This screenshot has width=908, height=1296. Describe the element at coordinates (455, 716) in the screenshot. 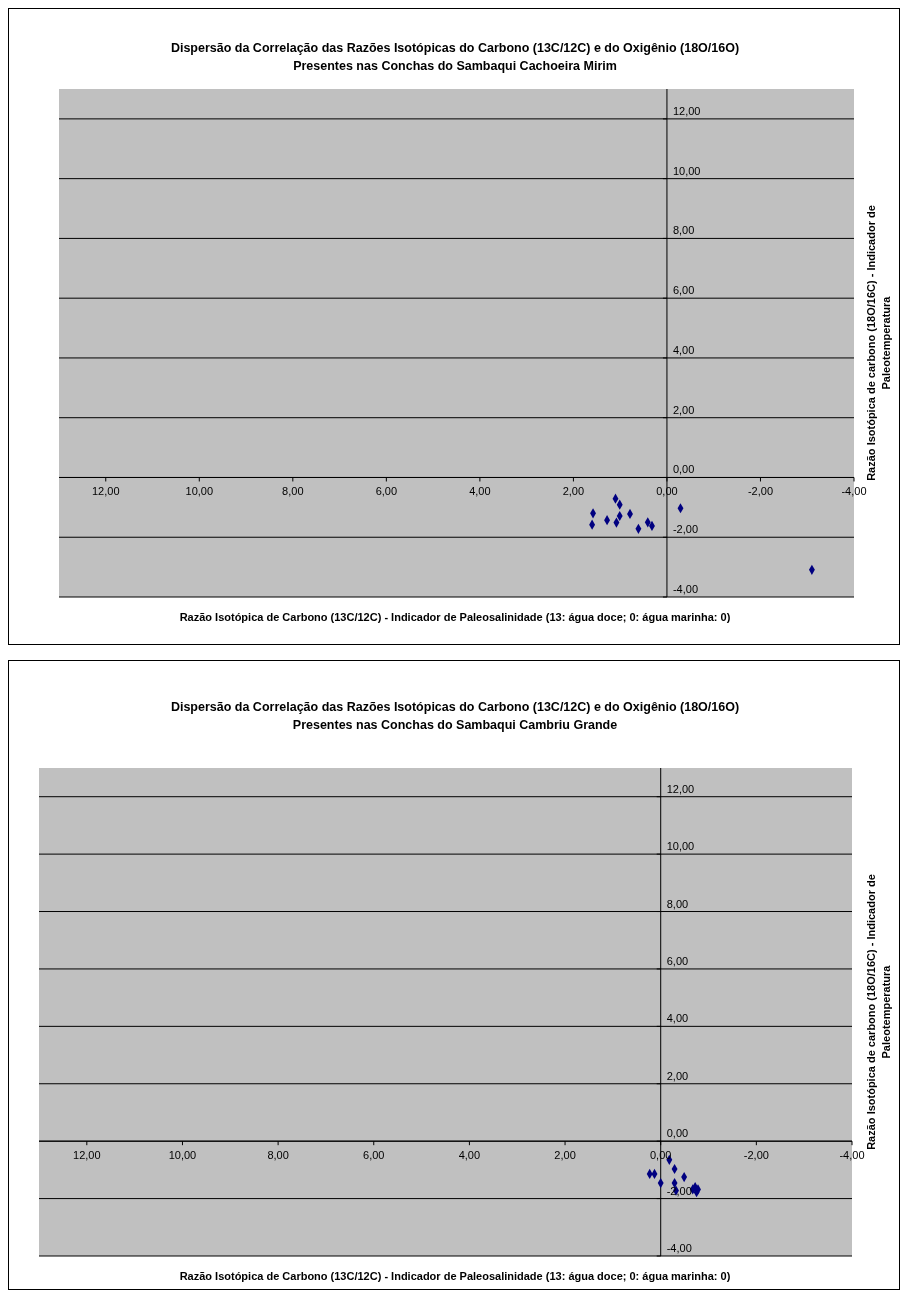

I see `chart-title: Dispersão da Correlação das Razões Isotópicas do Carbono (13C/12C) e do Oxigênio (18O/16O) Presentes nas Conchas do Sambaqui Cambriu Grande` at that location.